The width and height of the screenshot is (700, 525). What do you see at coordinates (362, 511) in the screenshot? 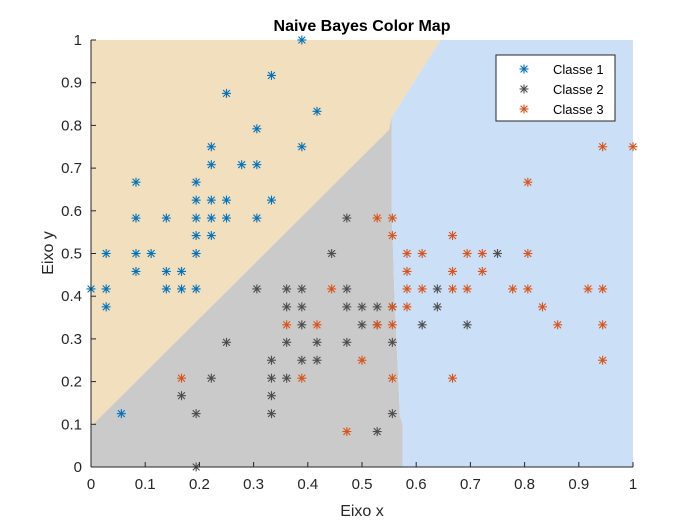
I see `x-axis-label: Eixo x` at bounding box center [362, 511].